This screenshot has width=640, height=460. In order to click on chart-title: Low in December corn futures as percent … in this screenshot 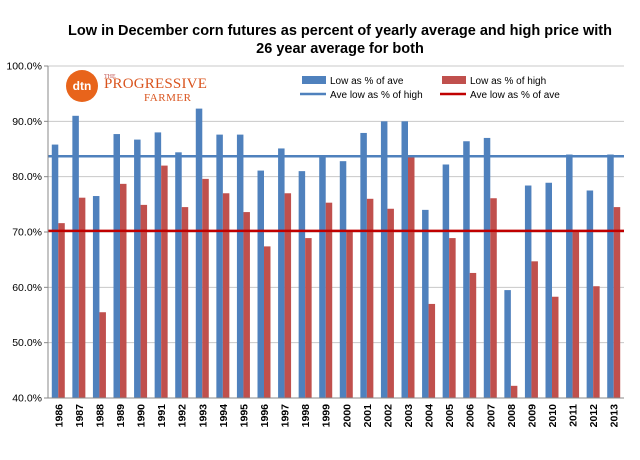, I will do `click(340, 40)`.